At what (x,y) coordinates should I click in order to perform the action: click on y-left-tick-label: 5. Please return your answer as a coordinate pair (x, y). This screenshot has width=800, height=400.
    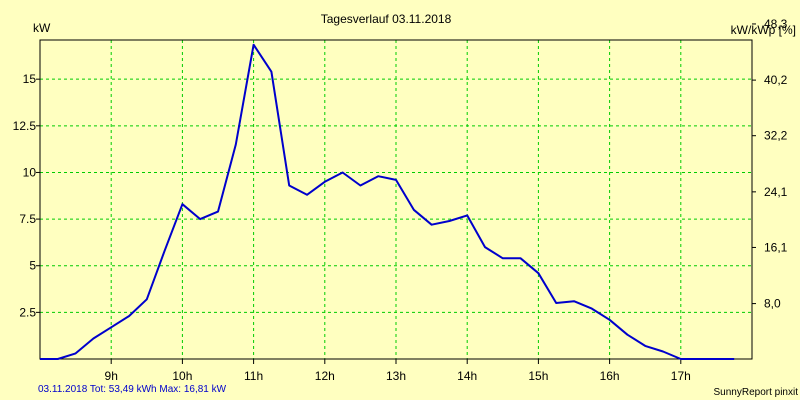
    Looking at the image, I should click on (32, 266).